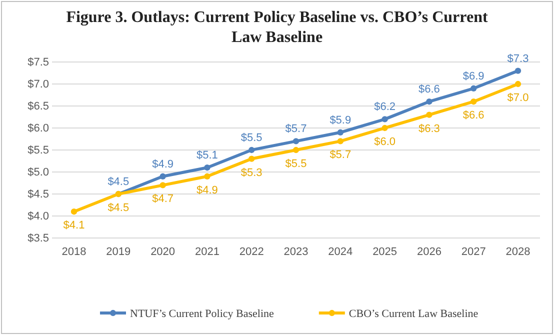  What do you see at coordinates (38, 238) in the screenshot?
I see `y-tick-label: $3.5` at bounding box center [38, 238].